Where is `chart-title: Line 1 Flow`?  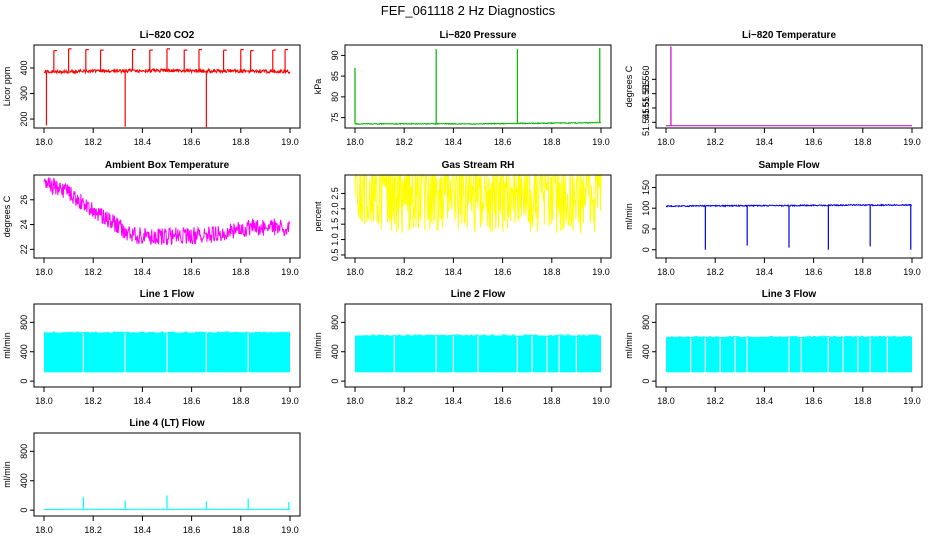
chart-title: Line 1 Flow is located at coordinates (167, 294).